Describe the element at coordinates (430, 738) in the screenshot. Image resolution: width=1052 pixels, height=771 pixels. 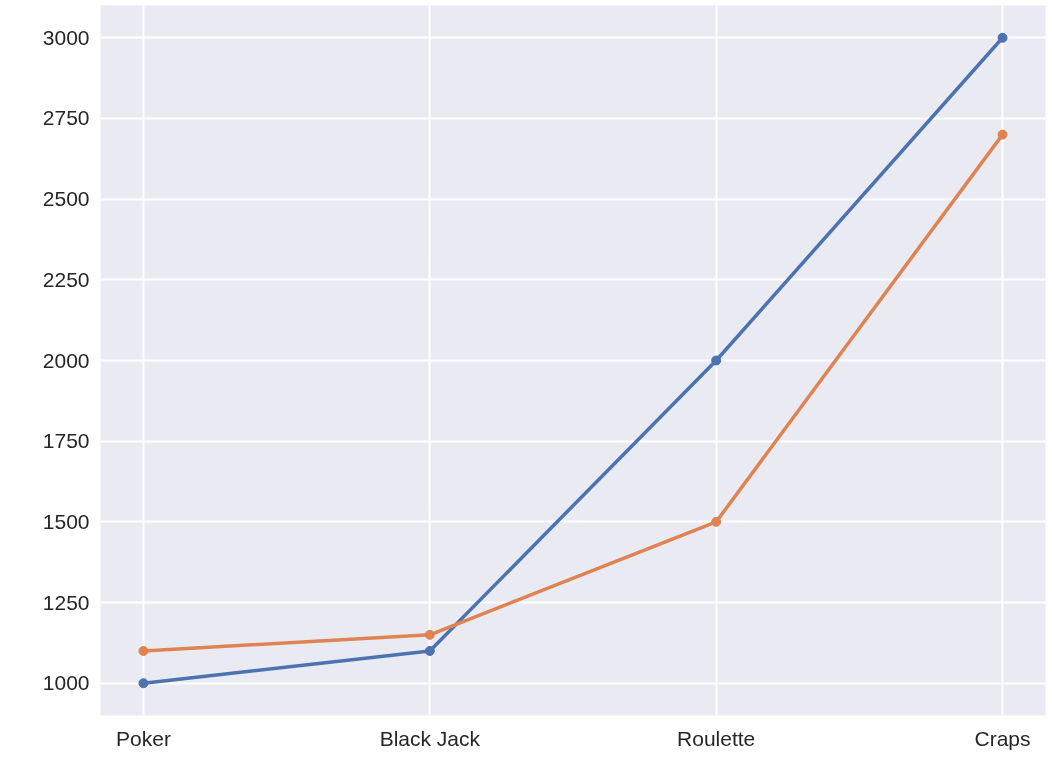
I see `x-tick-label: Black Jack` at that location.